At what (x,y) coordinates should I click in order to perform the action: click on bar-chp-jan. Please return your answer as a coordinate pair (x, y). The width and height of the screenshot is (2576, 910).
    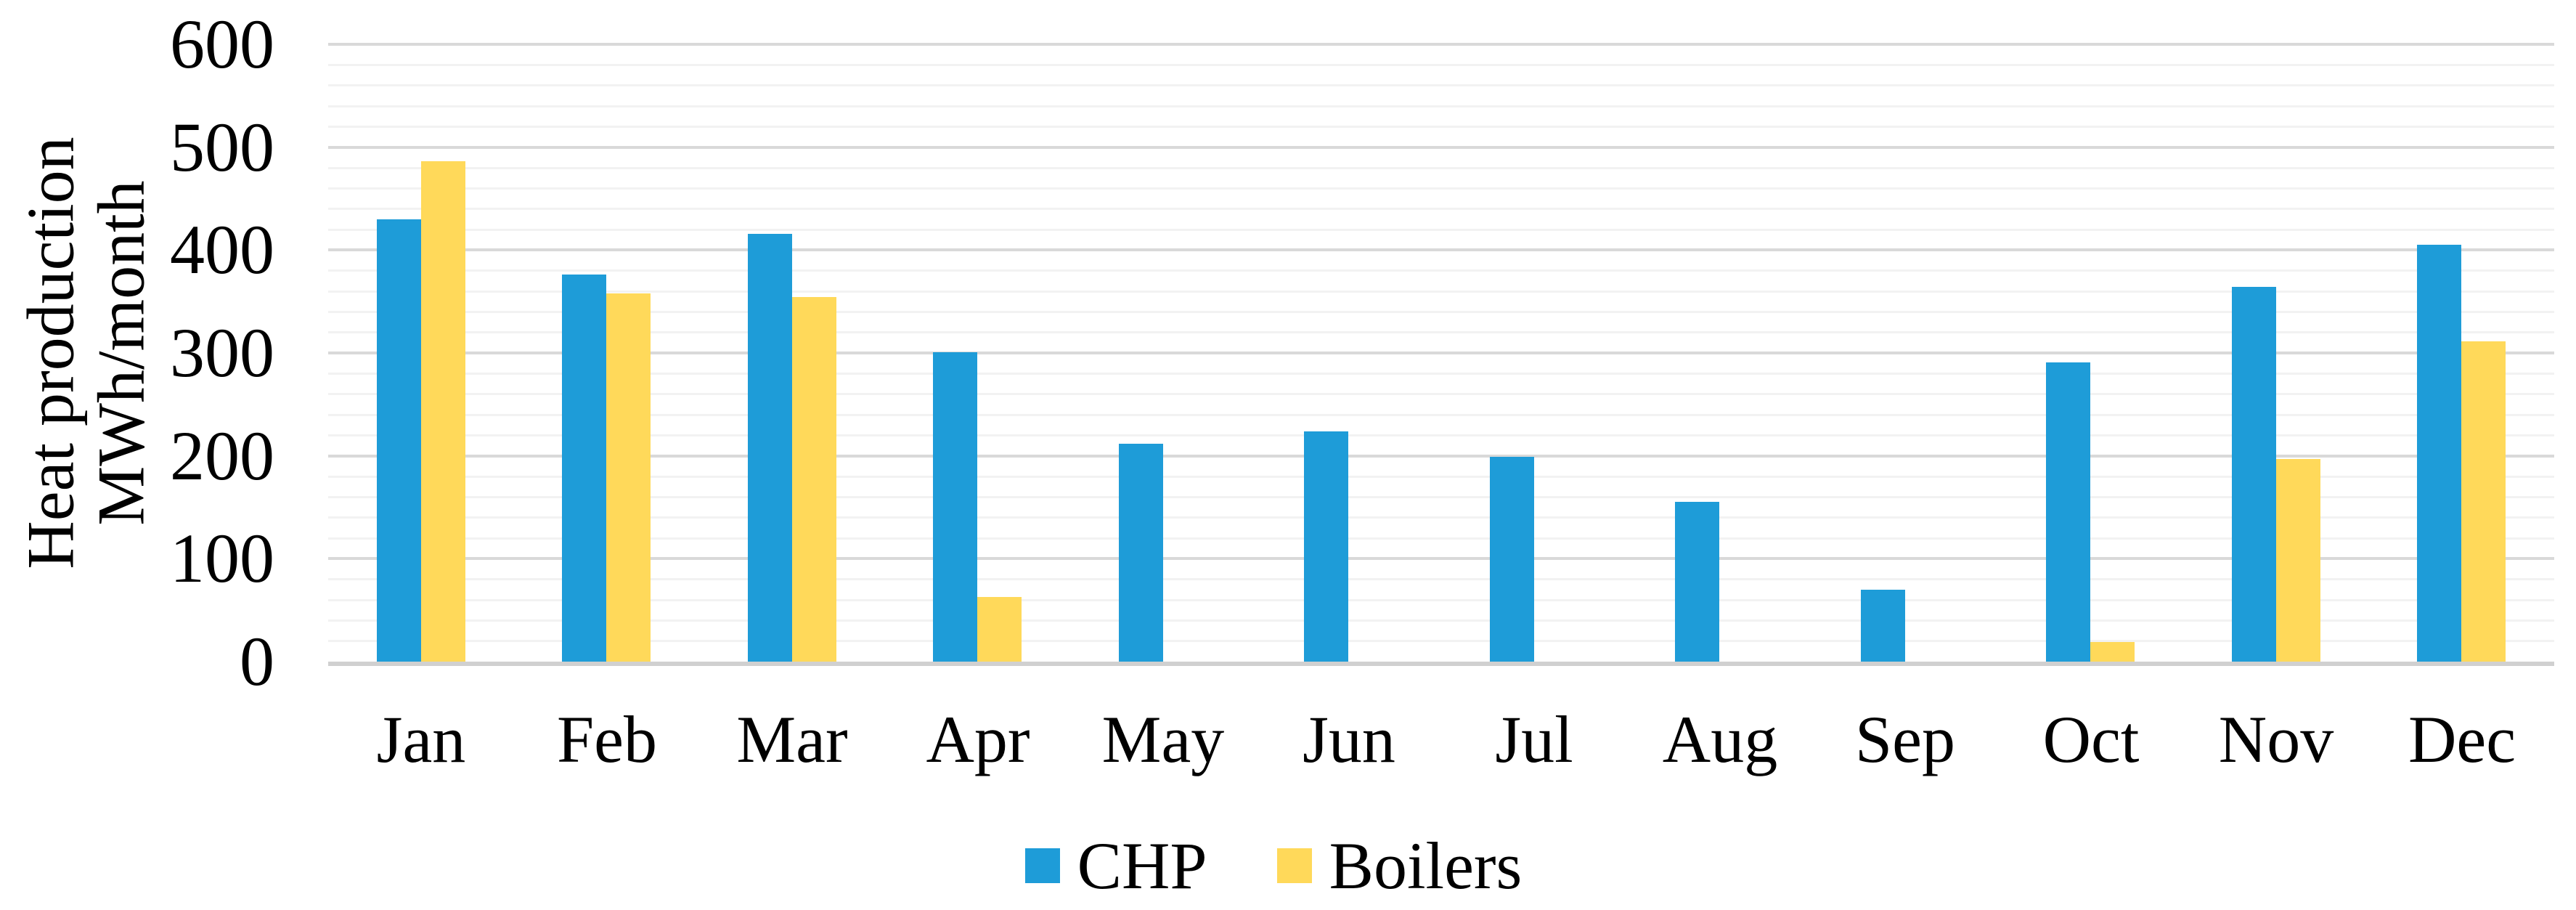
    Looking at the image, I should click on (399, 440).